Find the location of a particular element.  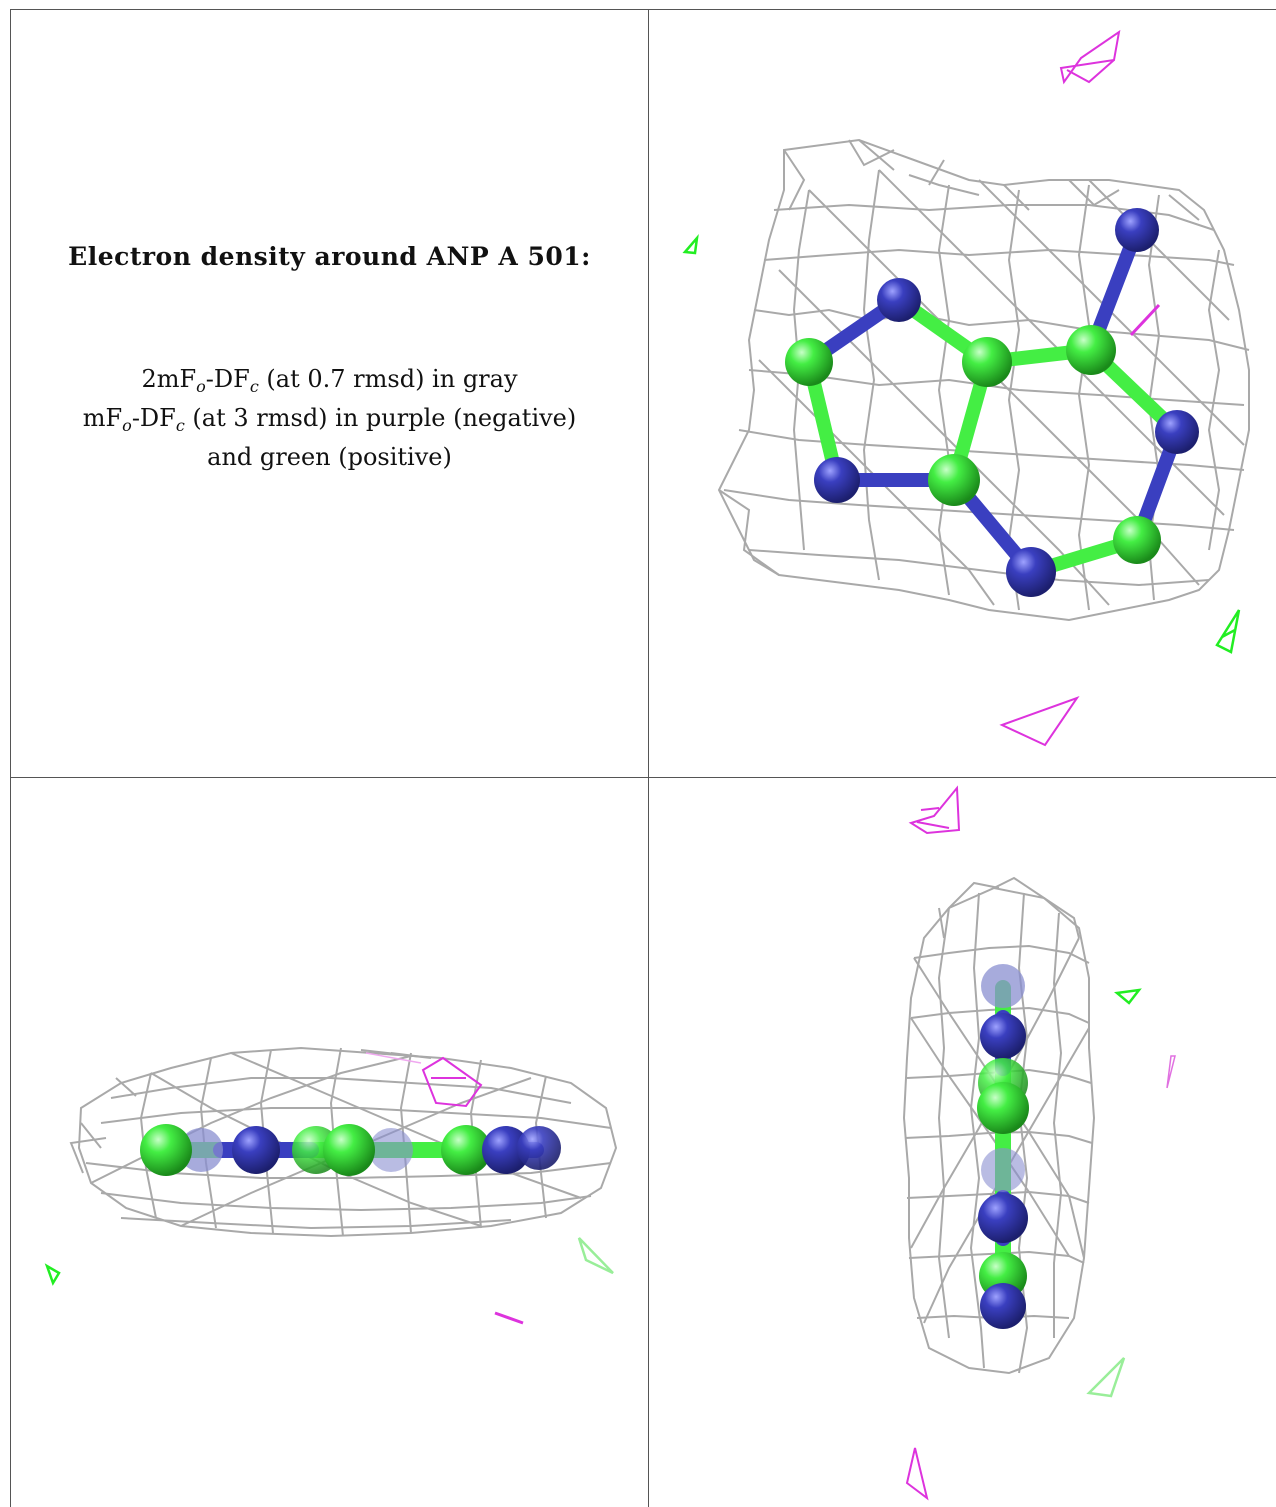

molecule-render-edge-vertical is located at coordinates (1039, 1143).